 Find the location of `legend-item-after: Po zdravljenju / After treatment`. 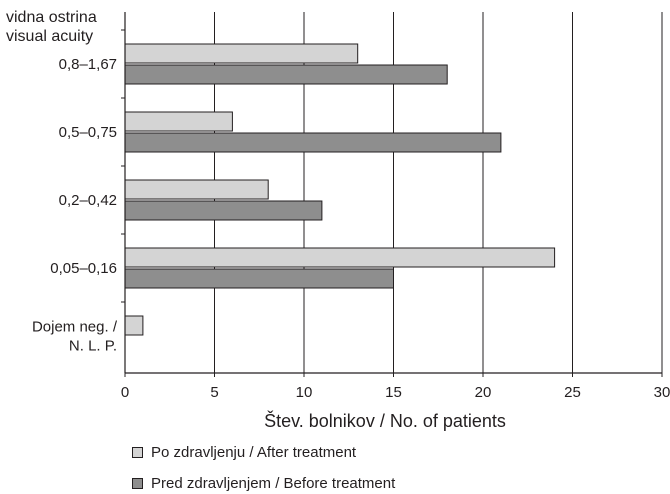

legend-item-after: Po zdravljenju / After treatment is located at coordinates (244, 452).